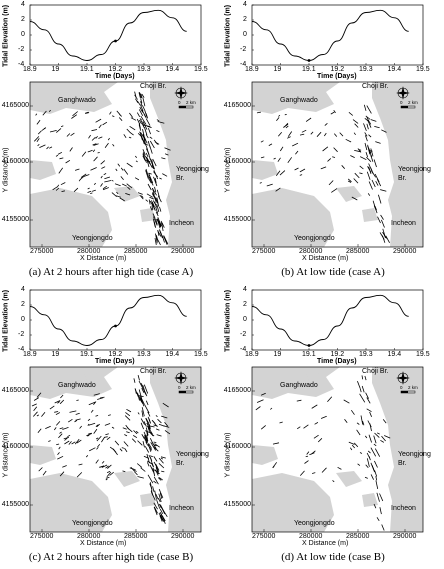 The width and height of the screenshot is (444, 569). Describe the element at coordinates (201, 69) in the screenshot. I see `tide-x-tick-label: 19.5` at that location.